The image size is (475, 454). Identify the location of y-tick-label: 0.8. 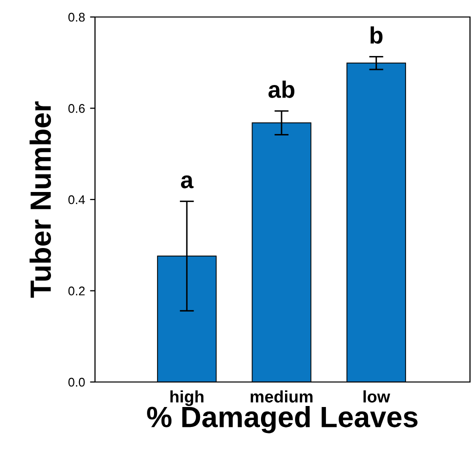
(76, 17).